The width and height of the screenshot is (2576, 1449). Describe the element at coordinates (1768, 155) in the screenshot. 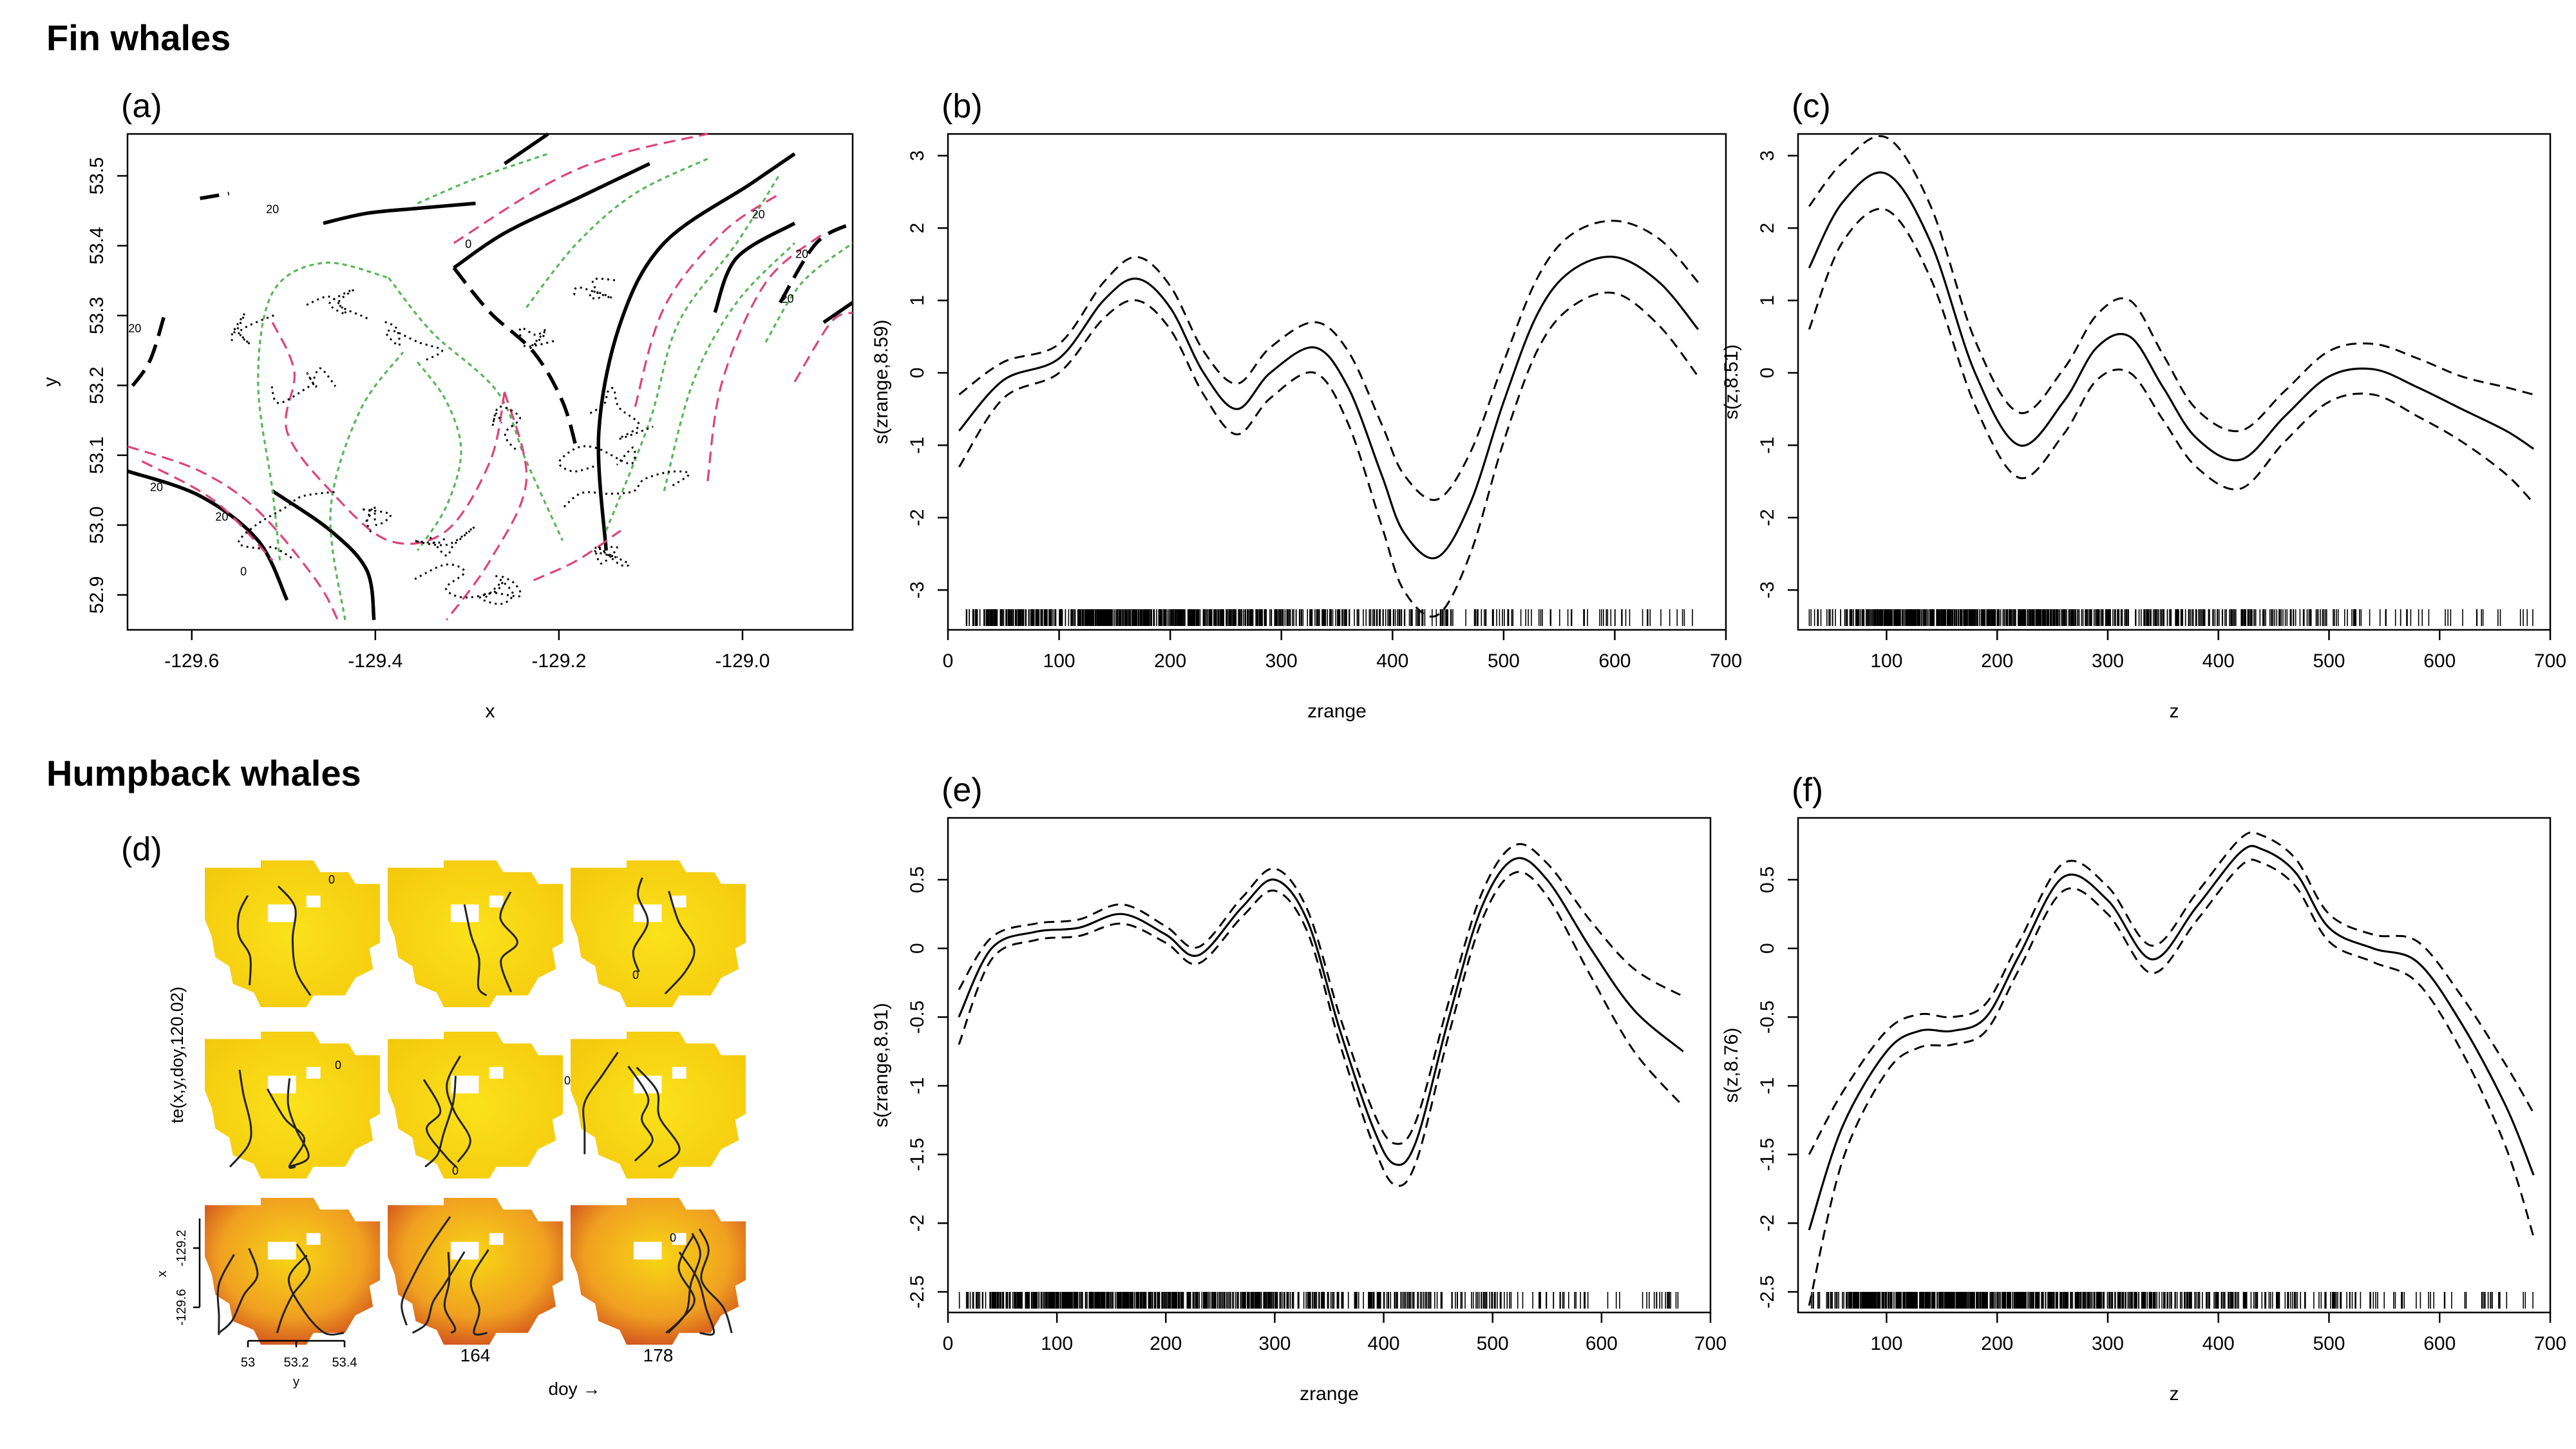

I see `y-tick-label: 3` at that location.